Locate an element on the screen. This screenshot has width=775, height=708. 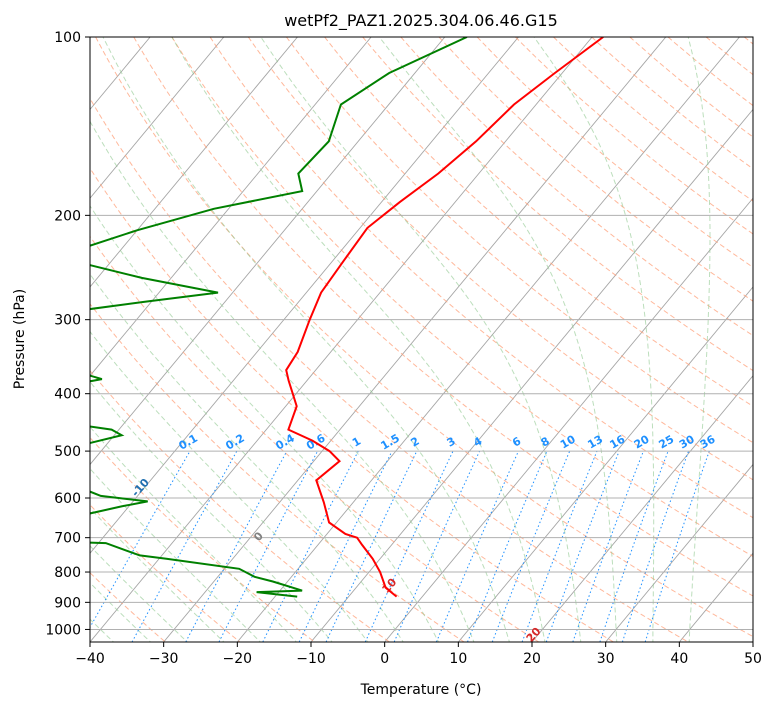
y-tick-label: 800 is located at coordinates (67, 573).